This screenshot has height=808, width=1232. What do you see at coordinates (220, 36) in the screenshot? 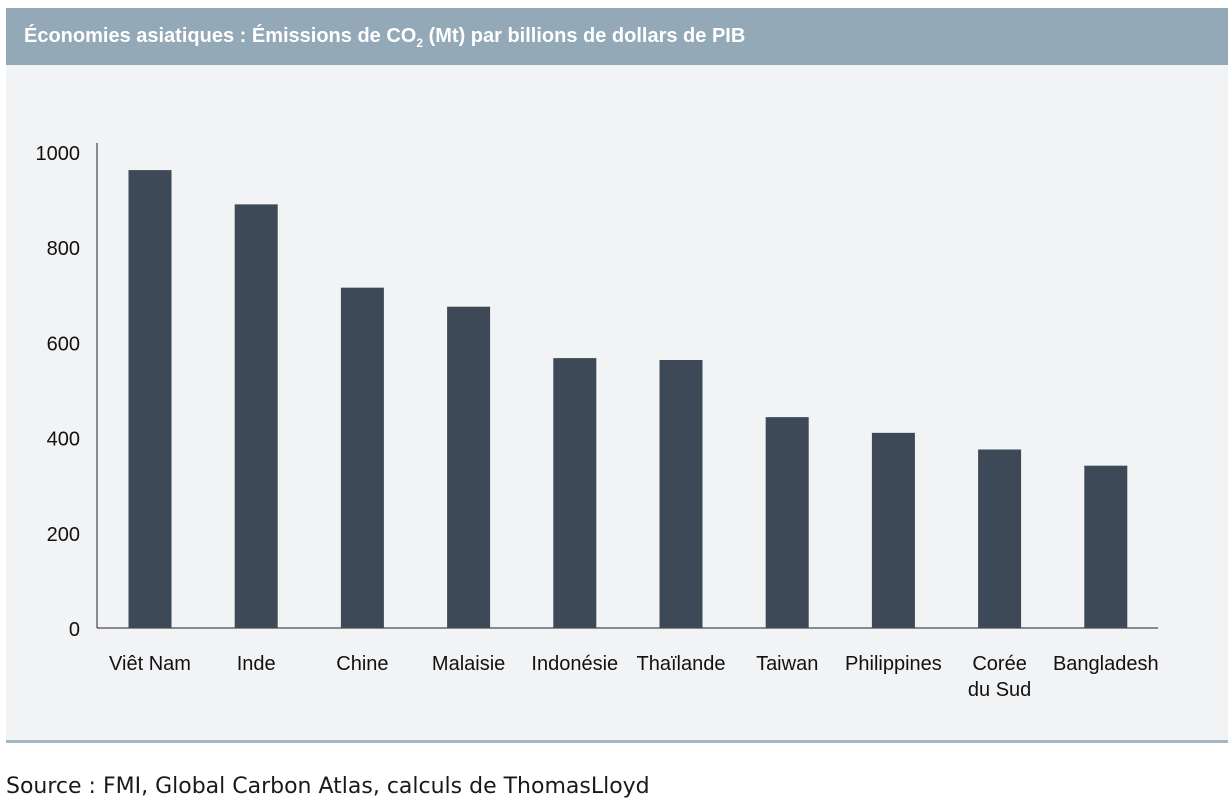
I see `chart-title-main: Économies asiatiques : Émissions de CO` at bounding box center [220, 36].